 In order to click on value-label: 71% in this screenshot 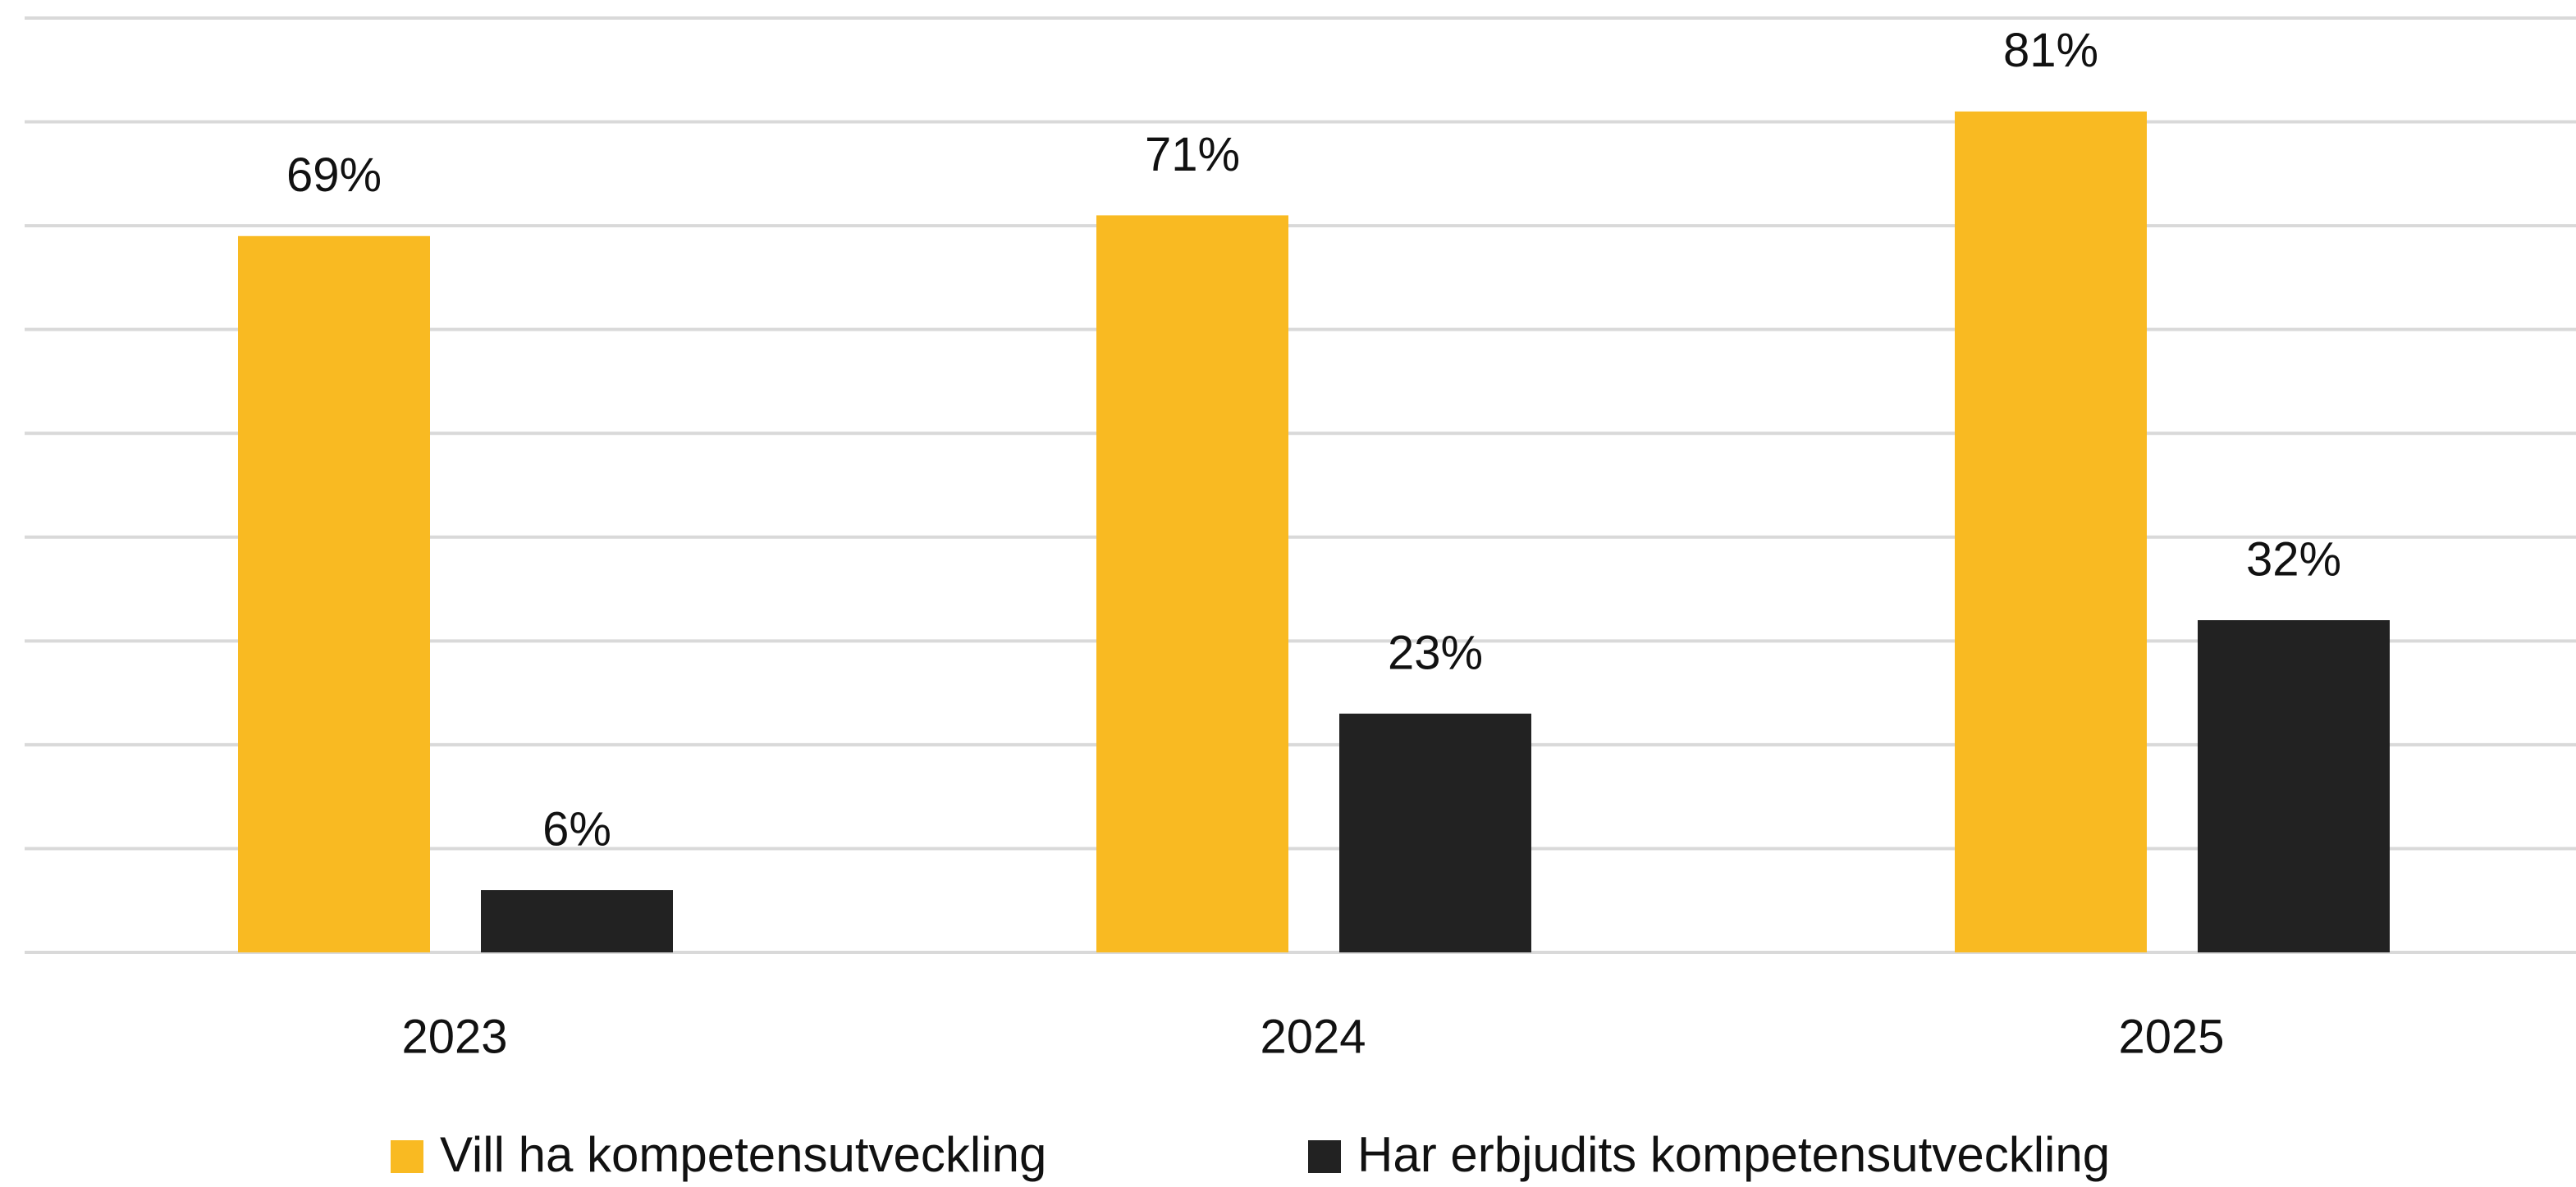, I will do `click(1192, 154)`.